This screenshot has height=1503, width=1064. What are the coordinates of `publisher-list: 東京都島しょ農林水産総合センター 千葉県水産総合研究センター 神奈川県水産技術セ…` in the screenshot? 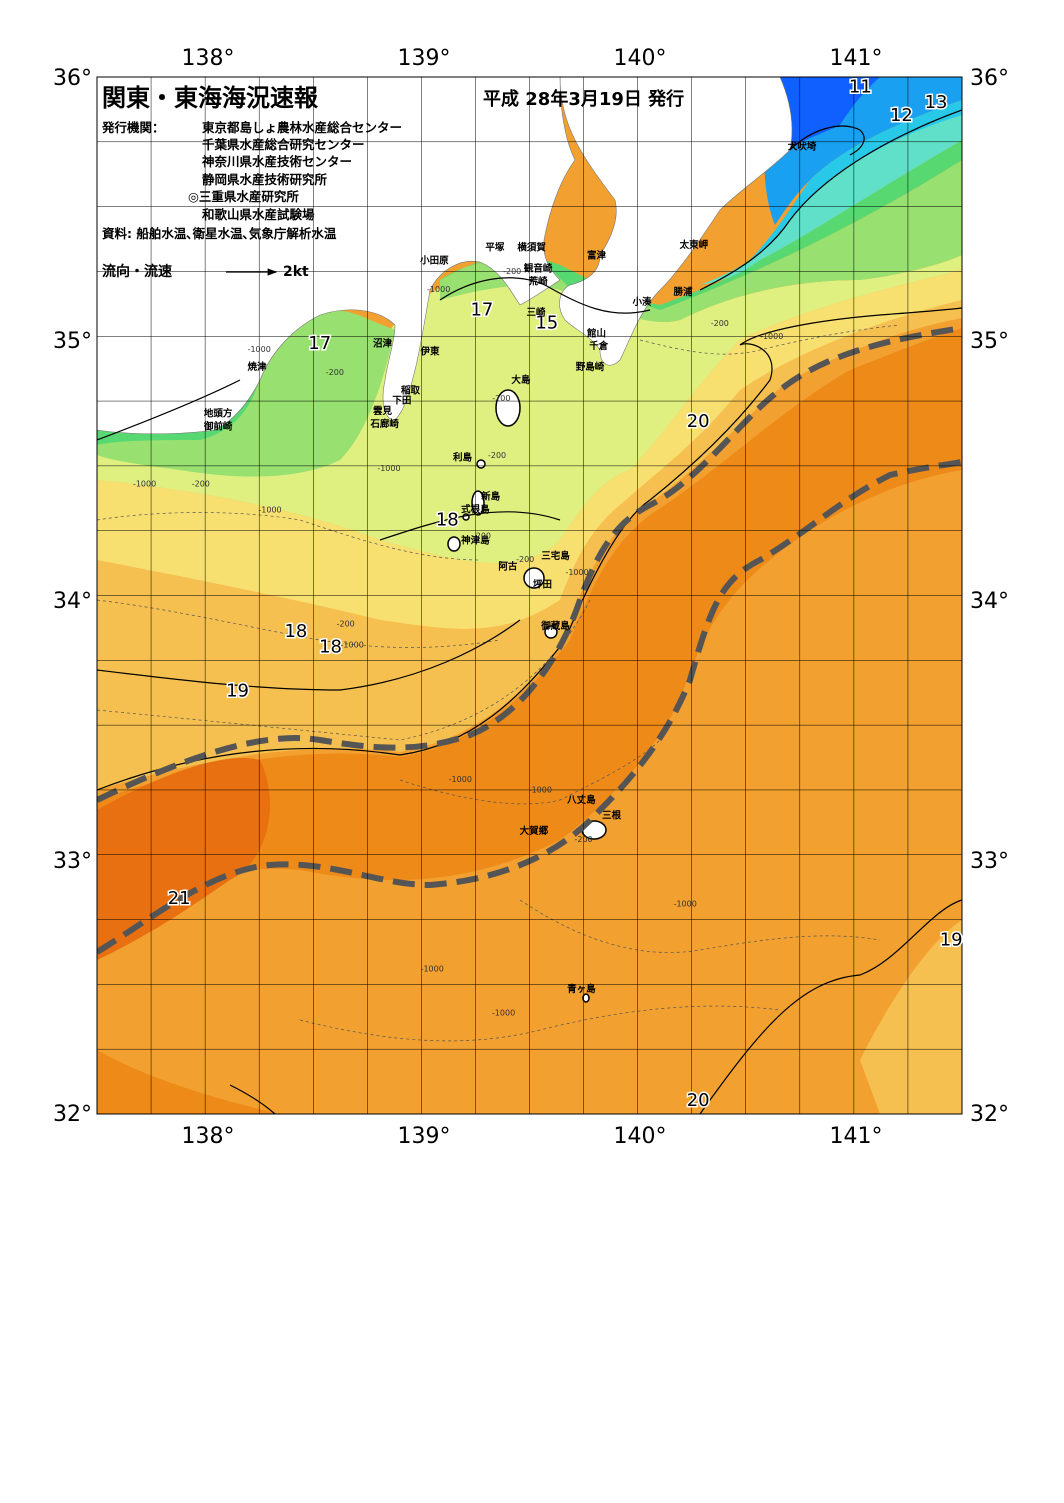 It's located at (295, 171).